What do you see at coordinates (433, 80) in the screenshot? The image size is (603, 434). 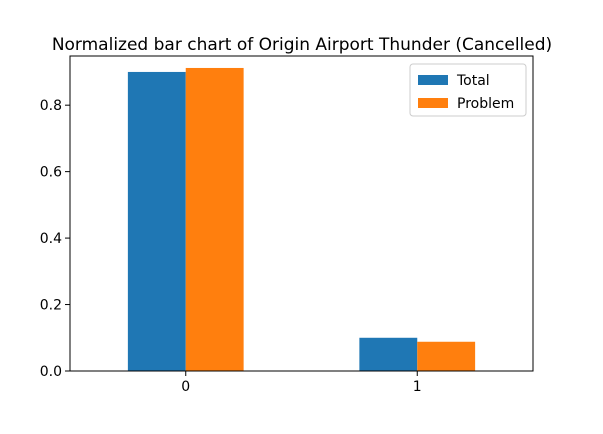 I see `legend-swatch-total` at bounding box center [433, 80].